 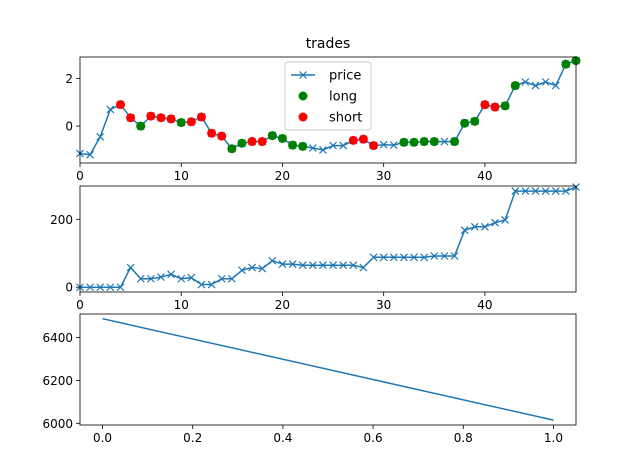 What do you see at coordinates (463, 438) in the screenshot?
I see `x-tick-label: 0.8` at bounding box center [463, 438].